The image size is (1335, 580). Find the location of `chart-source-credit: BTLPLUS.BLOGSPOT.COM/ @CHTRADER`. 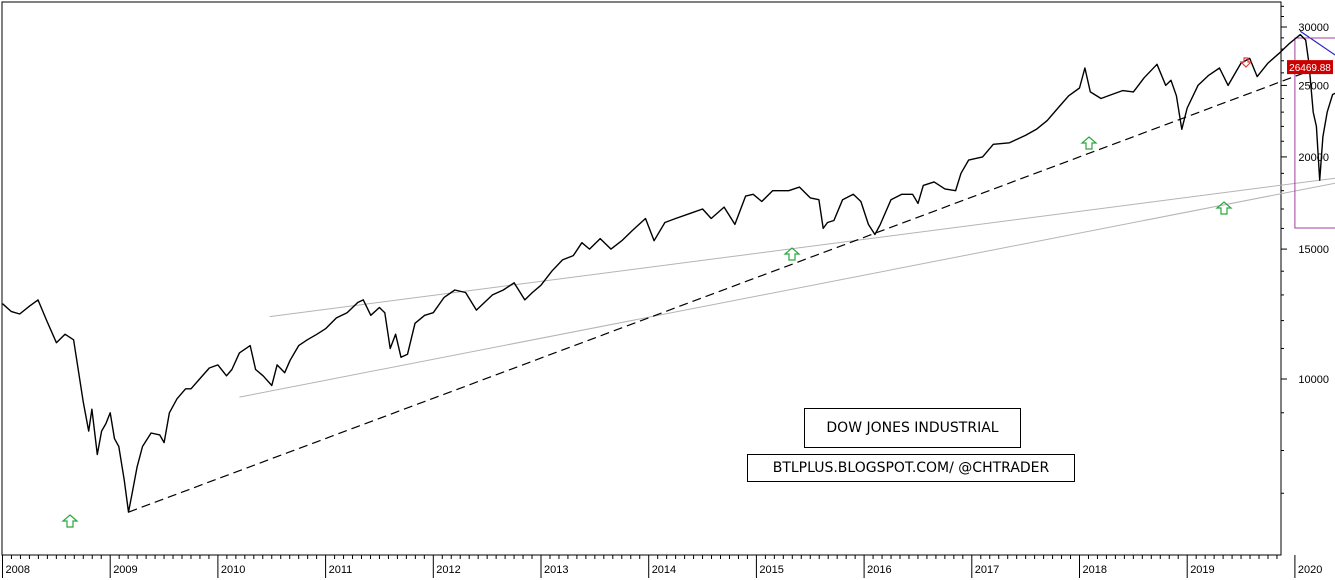

chart-source-credit: BTLPLUS.BLOGSPOT.COM/ @CHTRADER is located at coordinates (911, 468).